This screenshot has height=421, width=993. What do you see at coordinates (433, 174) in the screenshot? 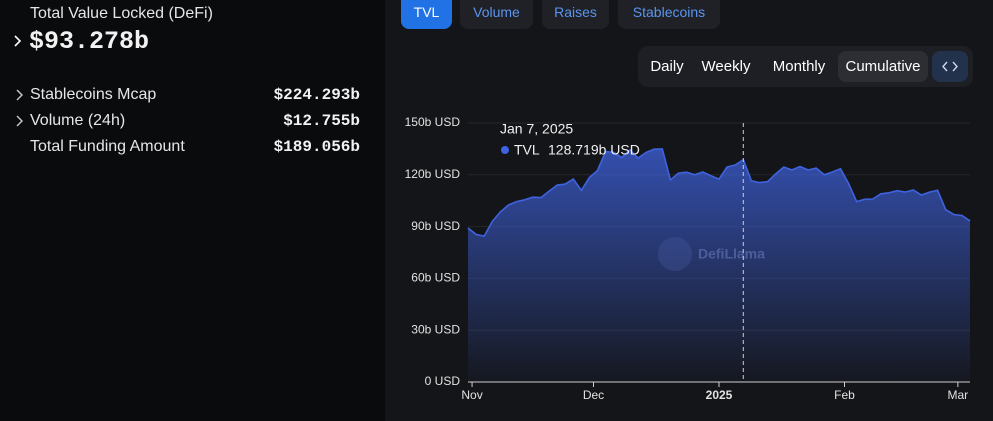
I see `y-tick-label: 120b USD` at bounding box center [433, 174].